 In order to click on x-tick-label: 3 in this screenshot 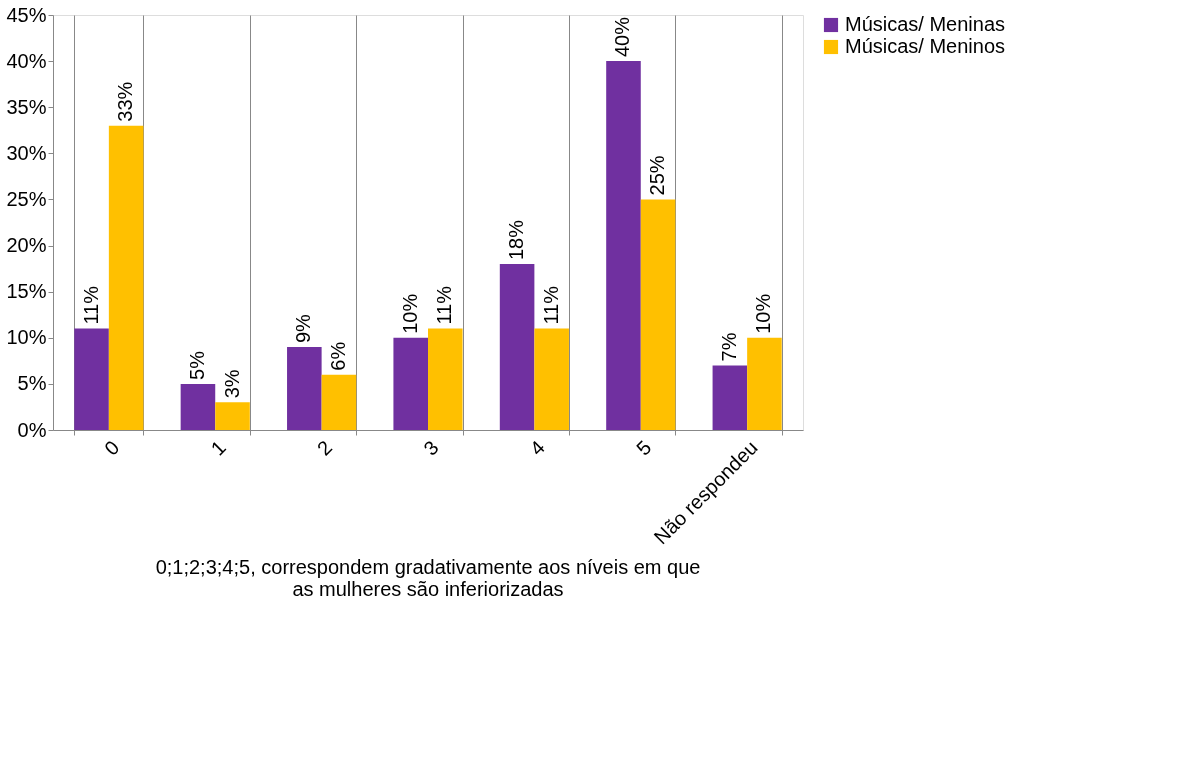, I will do `click(431, 448)`.